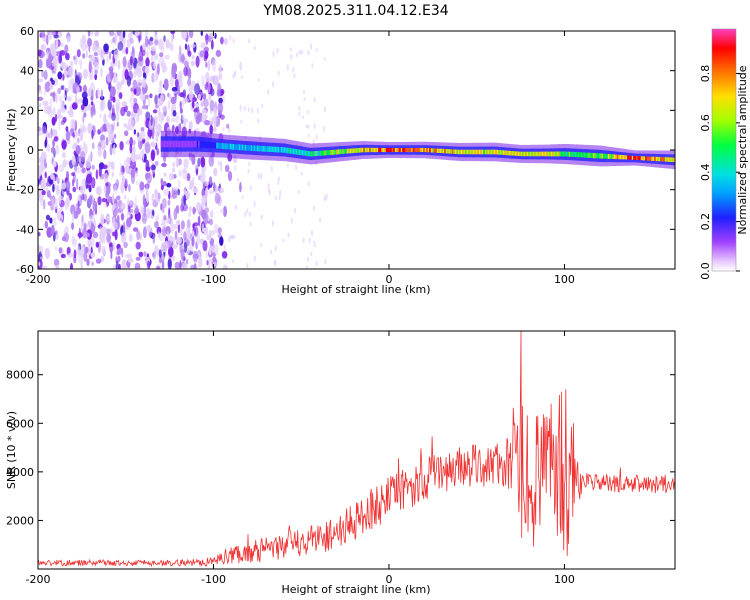 This screenshot has width=750, height=600. I want to click on colorbar-title: Normalized spectral amplitude, so click(742, 149).